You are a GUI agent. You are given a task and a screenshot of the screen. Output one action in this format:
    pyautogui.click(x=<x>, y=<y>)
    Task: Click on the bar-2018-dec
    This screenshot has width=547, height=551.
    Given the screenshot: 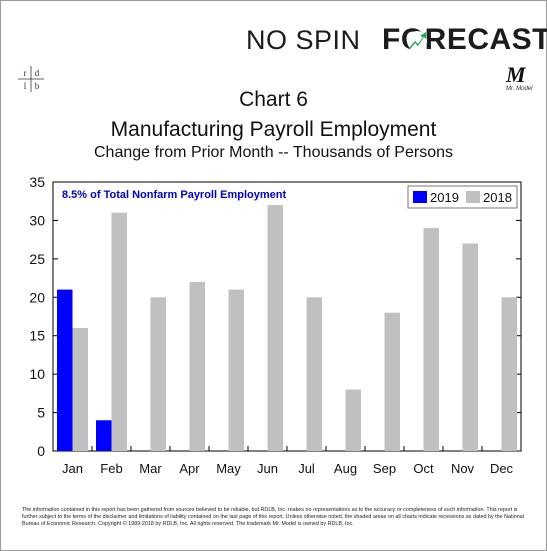 What is the action you would take?
    pyautogui.click(x=509, y=374)
    